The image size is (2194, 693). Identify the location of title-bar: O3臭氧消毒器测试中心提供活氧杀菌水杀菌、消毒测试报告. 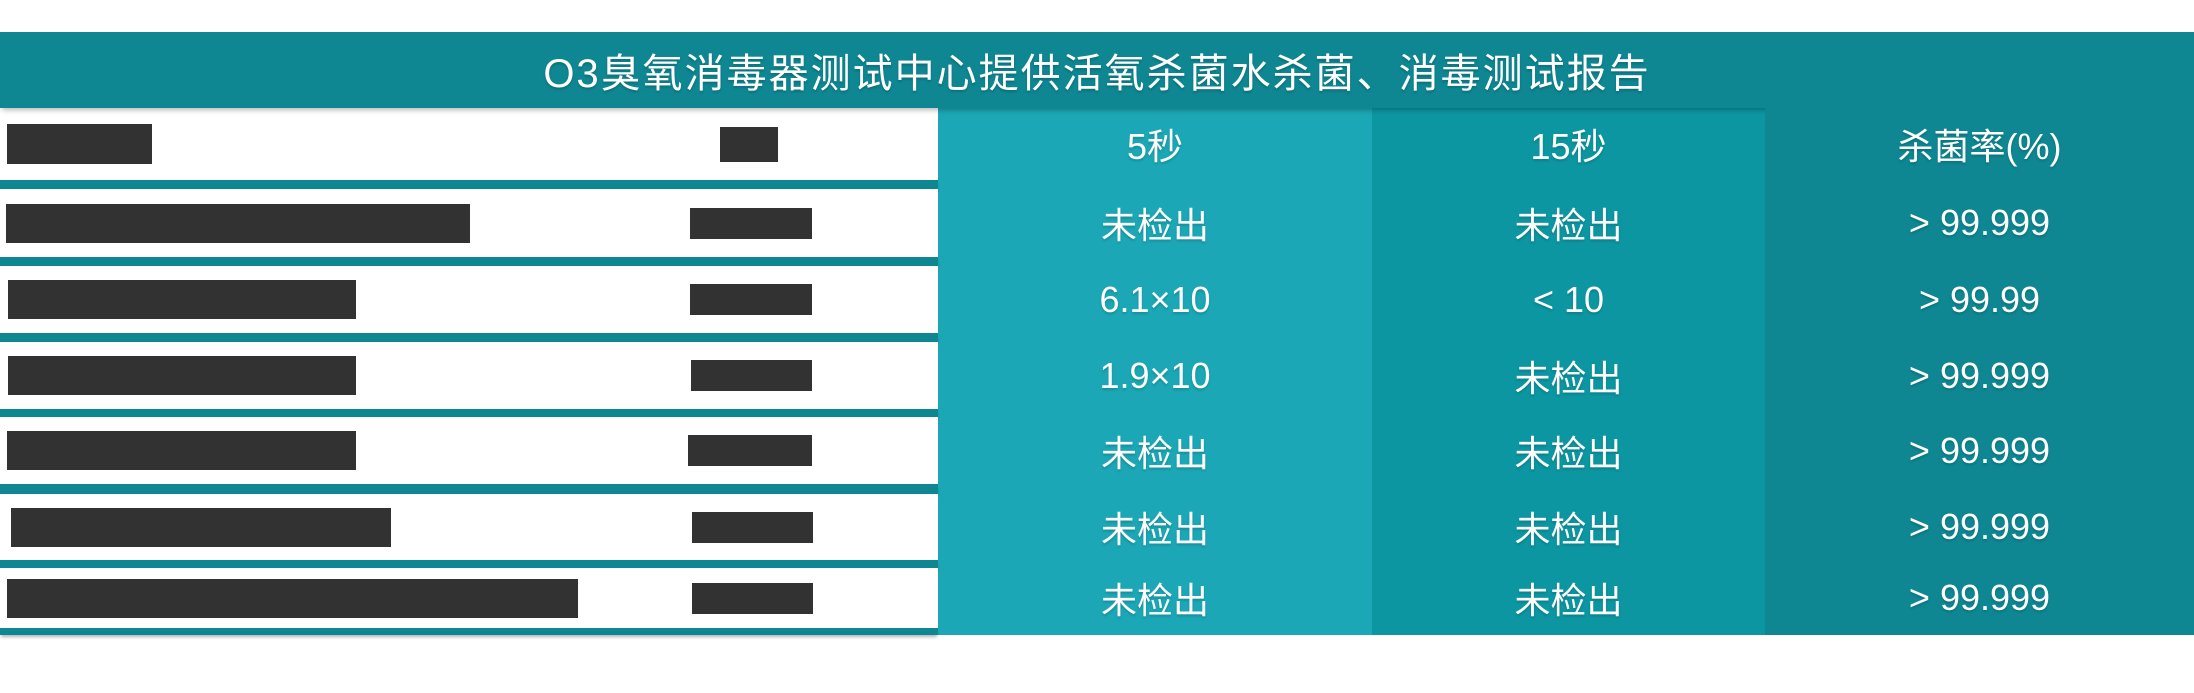
(1097, 70).